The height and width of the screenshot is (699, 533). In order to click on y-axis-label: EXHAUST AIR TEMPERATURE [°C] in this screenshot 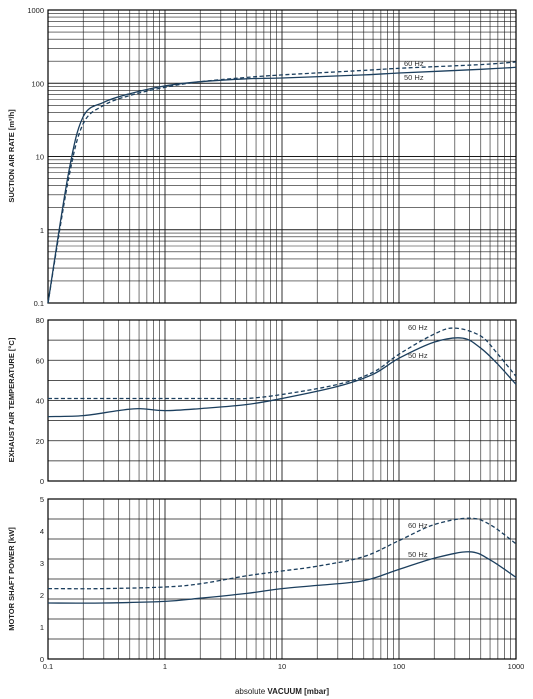, I will do `click(11, 399)`.